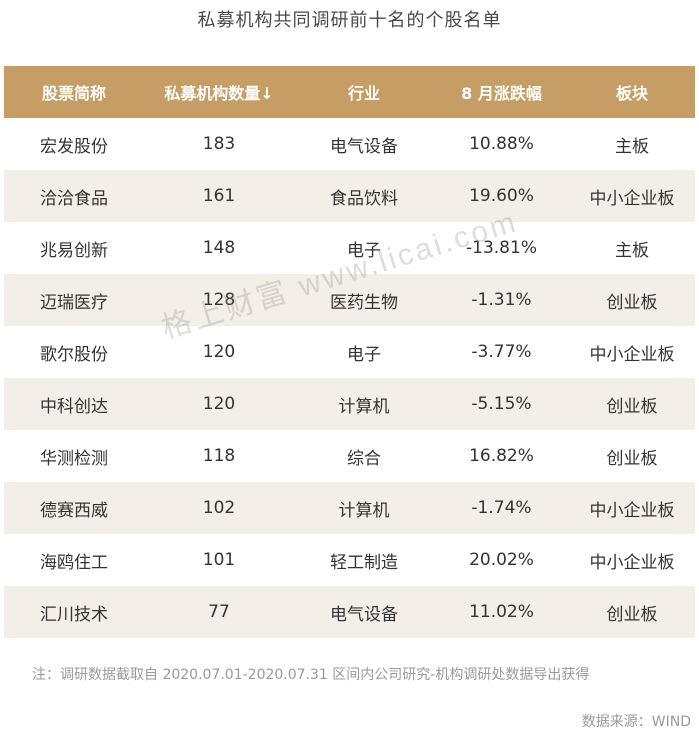 This screenshot has height=738, width=699. Describe the element at coordinates (501, 404) in the screenshot. I see `cell-august-change: -5.15%` at that location.